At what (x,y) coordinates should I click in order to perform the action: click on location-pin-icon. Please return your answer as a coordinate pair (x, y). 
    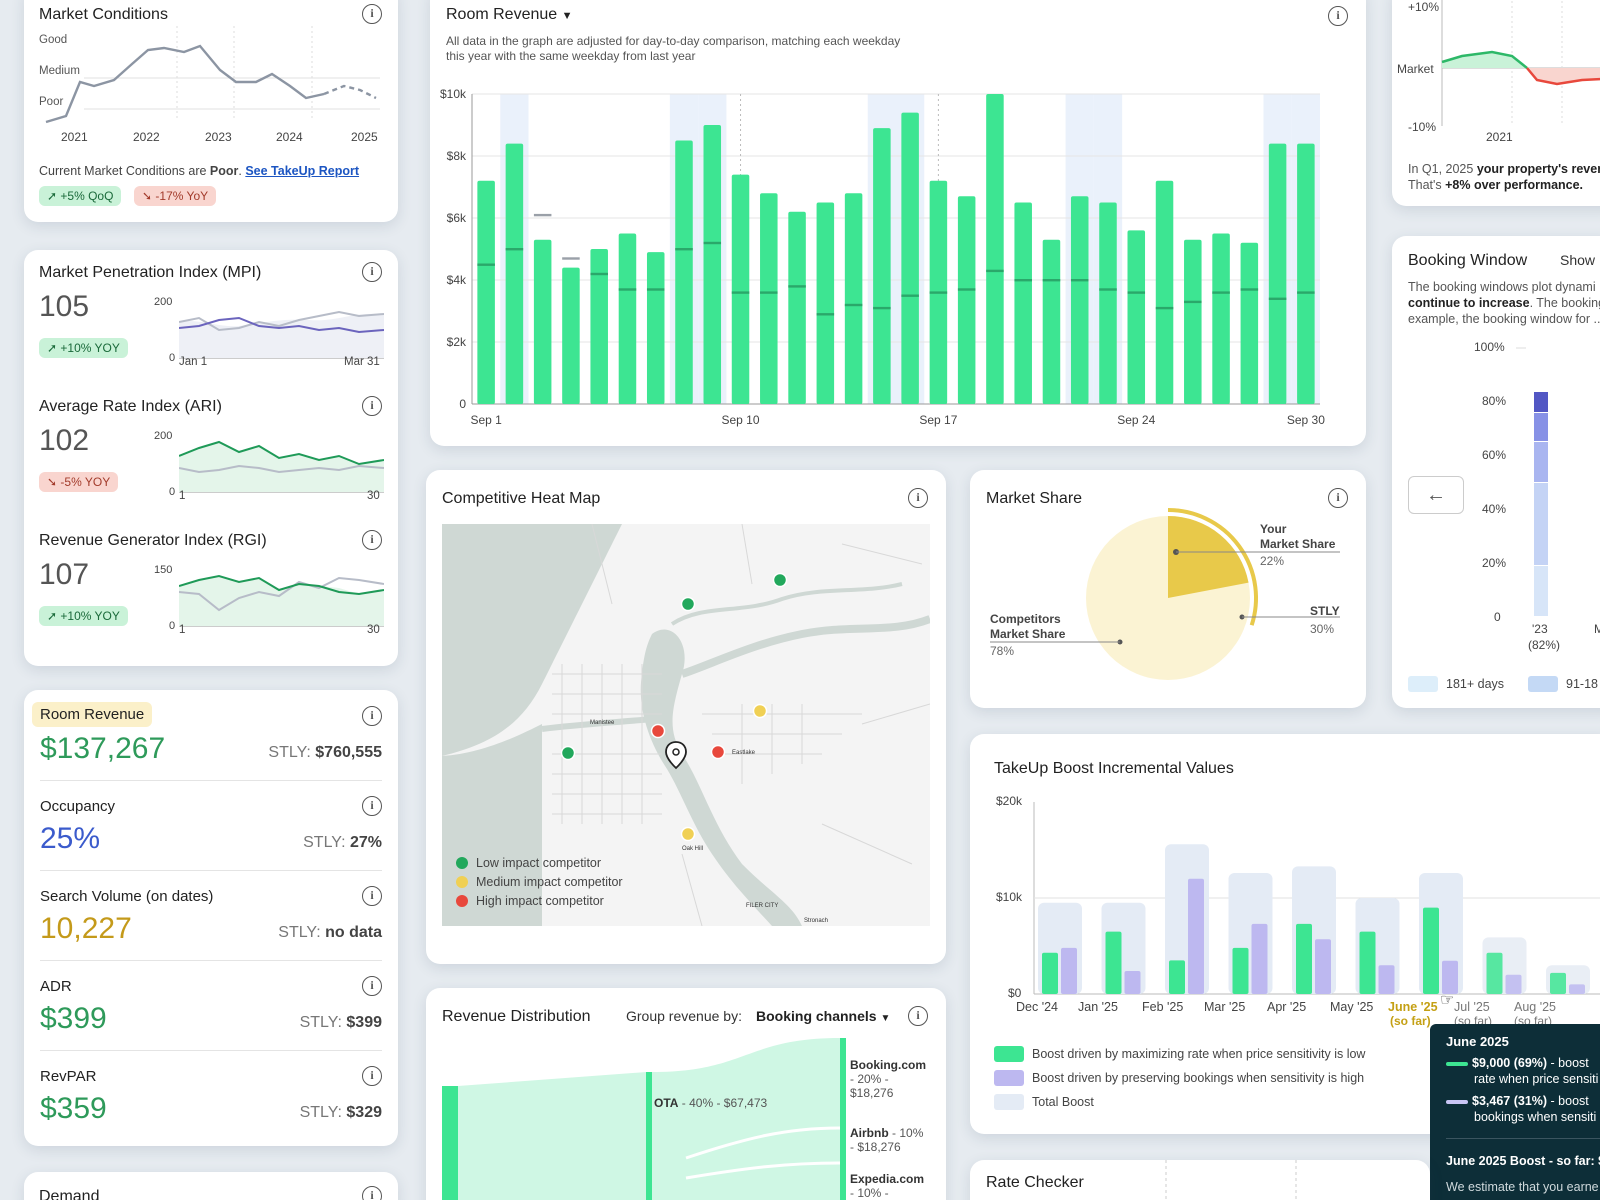
    Looking at the image, I should click on (676, 755).